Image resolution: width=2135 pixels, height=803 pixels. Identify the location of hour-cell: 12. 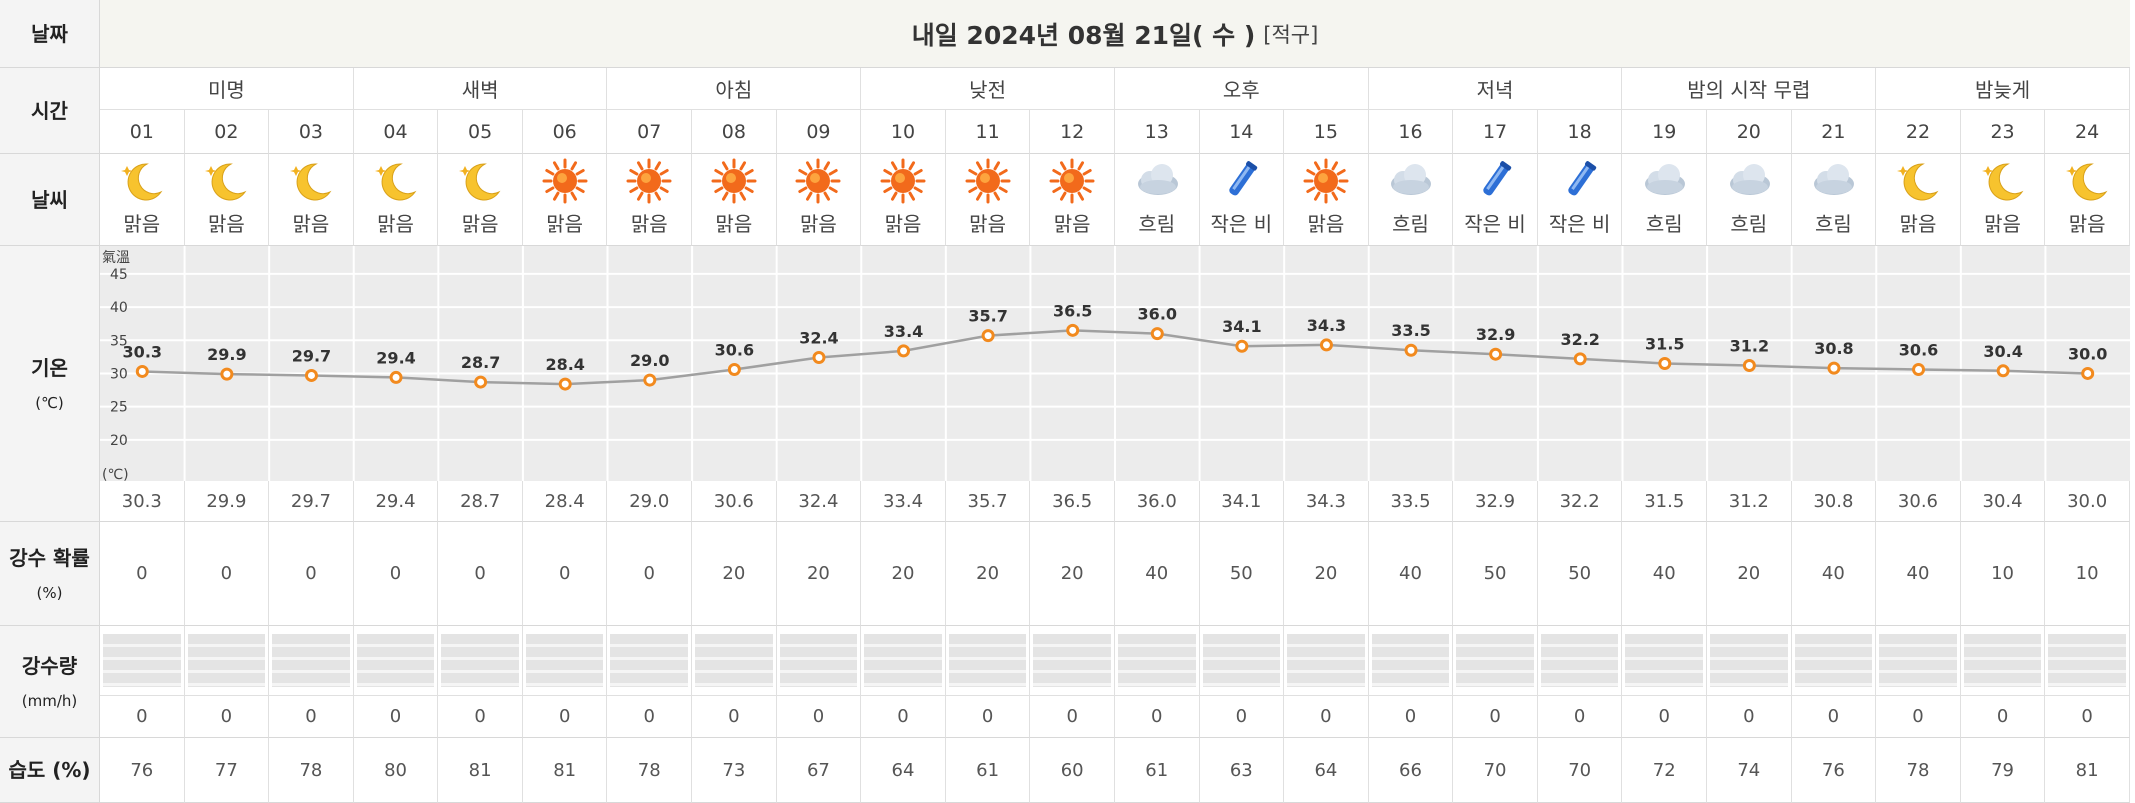
(1072, 132).